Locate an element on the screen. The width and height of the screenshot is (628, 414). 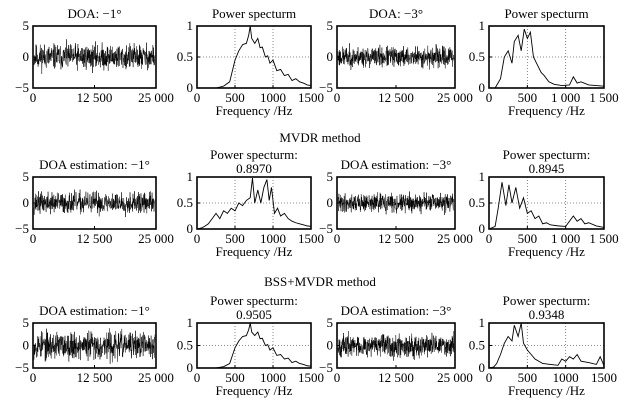
panel-subtitle: 0.9505 is located at coordinates (254, 314).